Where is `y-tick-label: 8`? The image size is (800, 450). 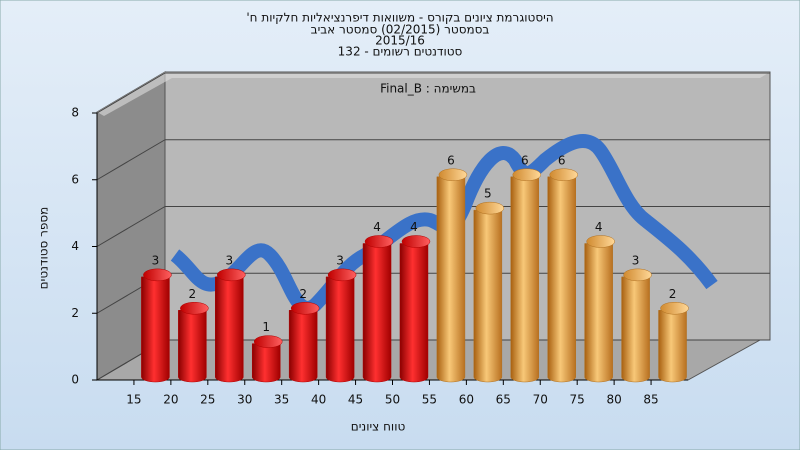
y-tick-label: 8 is located at coordinates (75, 113).